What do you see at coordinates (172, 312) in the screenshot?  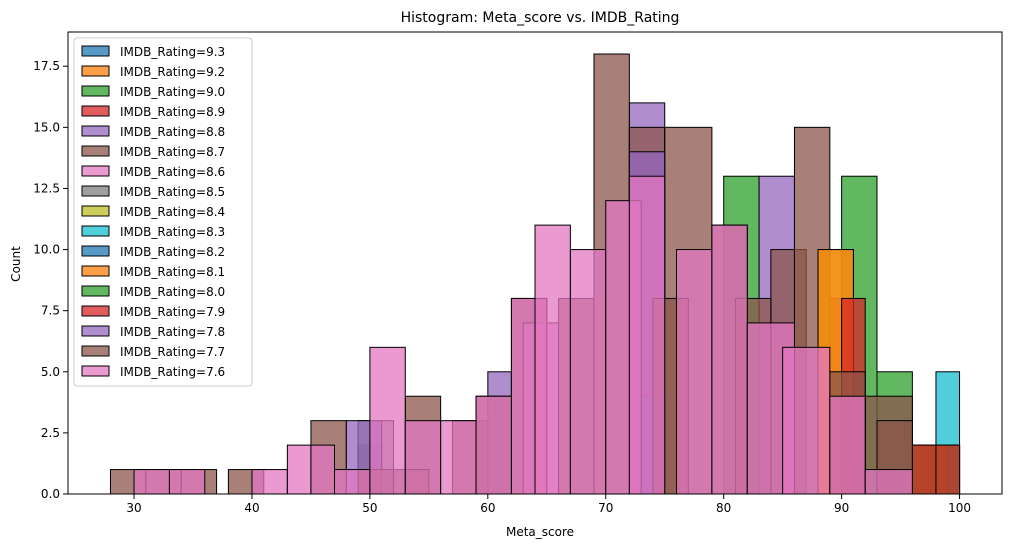 I see `legend-entry: IMDB_Rating=7.9` at bounding box center [172, 312].